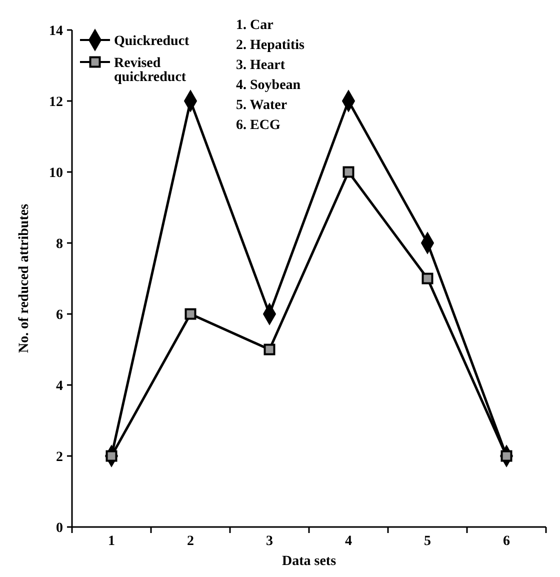 Image resolution: width=560 pixels, height=577 pixels. Describe the element at coordinates (506, 541) in the screenshot. I see `x-tick-label: 6` at that location.